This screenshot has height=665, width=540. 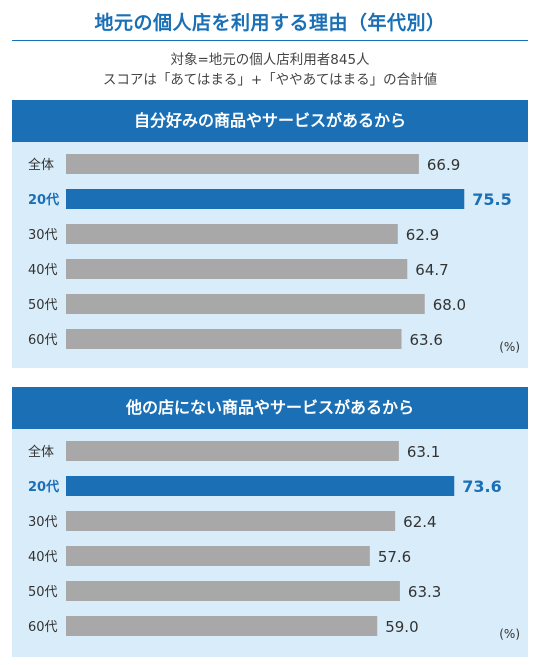 I want to click on chart-panel-2-title: 他の店にない商品やサービスがあるから, so click(x=270, y=408).